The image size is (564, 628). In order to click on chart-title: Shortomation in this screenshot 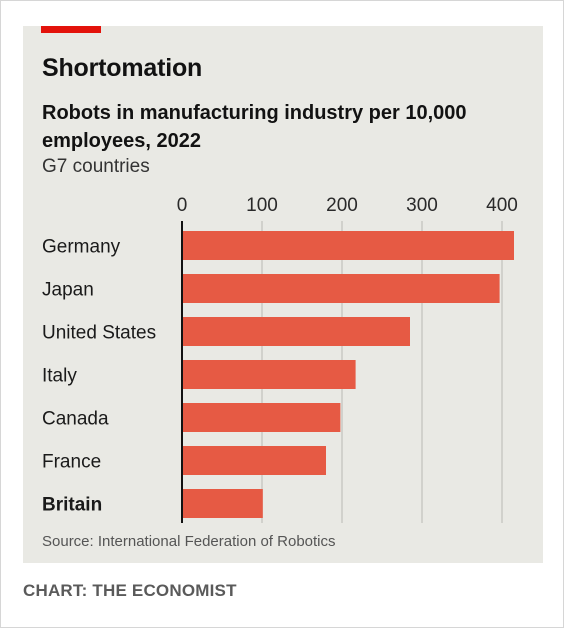, I will do `click(122, 68)`.